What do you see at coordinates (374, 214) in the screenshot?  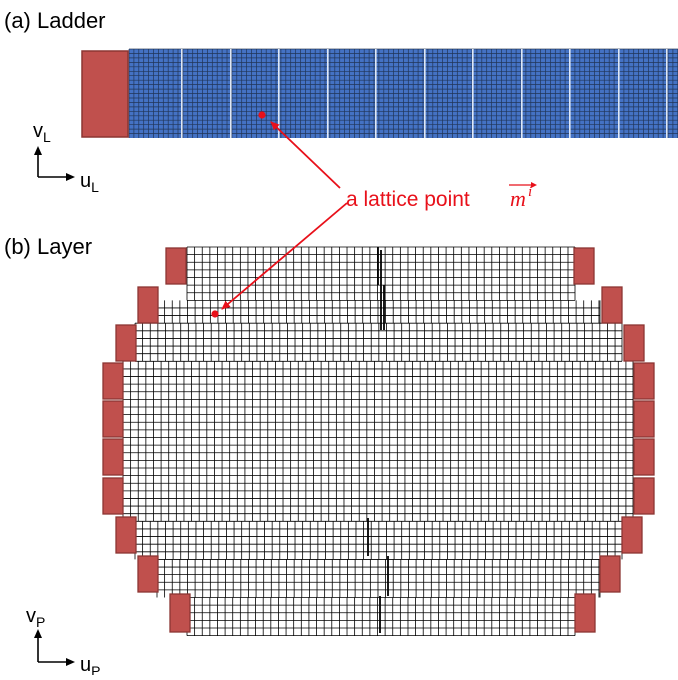 I see `lattice-point-annotation: a lattice point m i` at bounding box center [374, 214].